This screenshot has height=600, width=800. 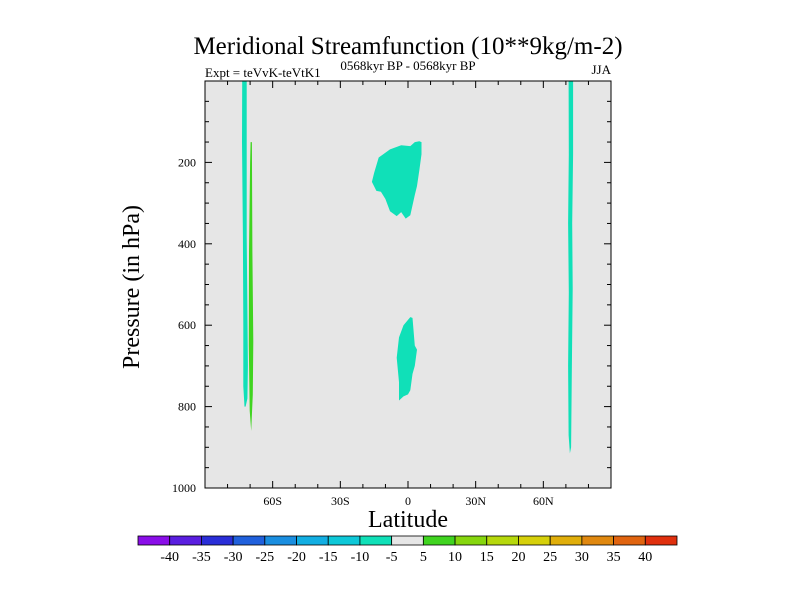 I want to click on colorbar-label: -30, so click(x=233, y=557).